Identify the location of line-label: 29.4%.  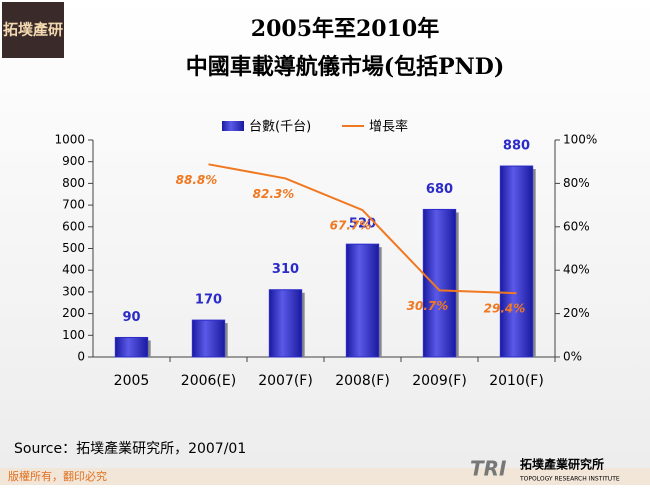
(505, 309).